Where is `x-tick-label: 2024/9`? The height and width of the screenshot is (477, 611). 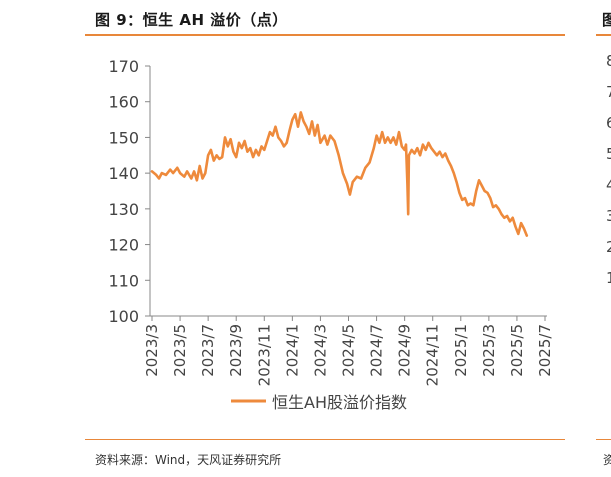 x-tick-label: 2024/9 is located at coordinates (405, 350).